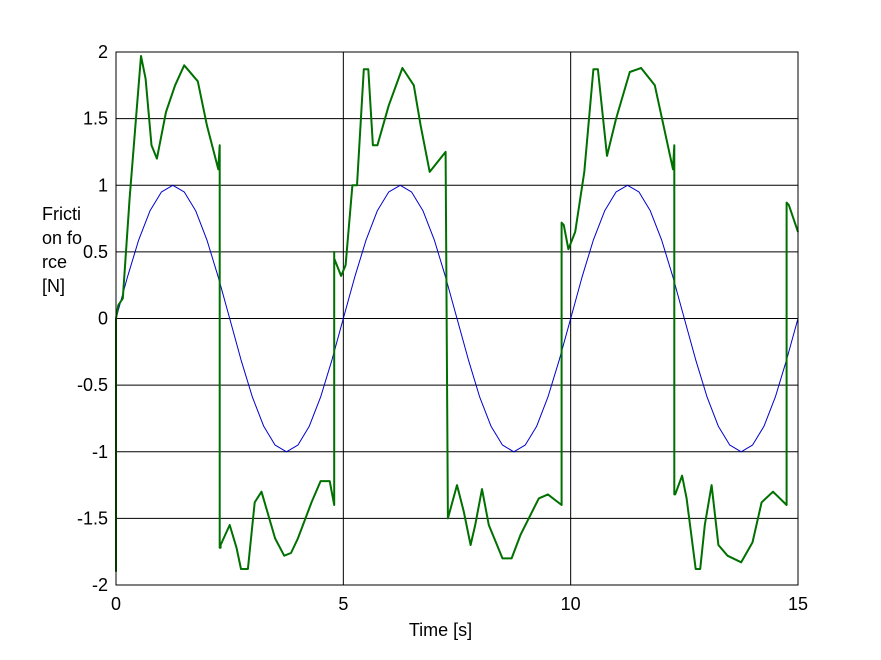 The width and height of the screenshot is (881, 660). I want to click on y-tick-label: 1, so click(103, 185).